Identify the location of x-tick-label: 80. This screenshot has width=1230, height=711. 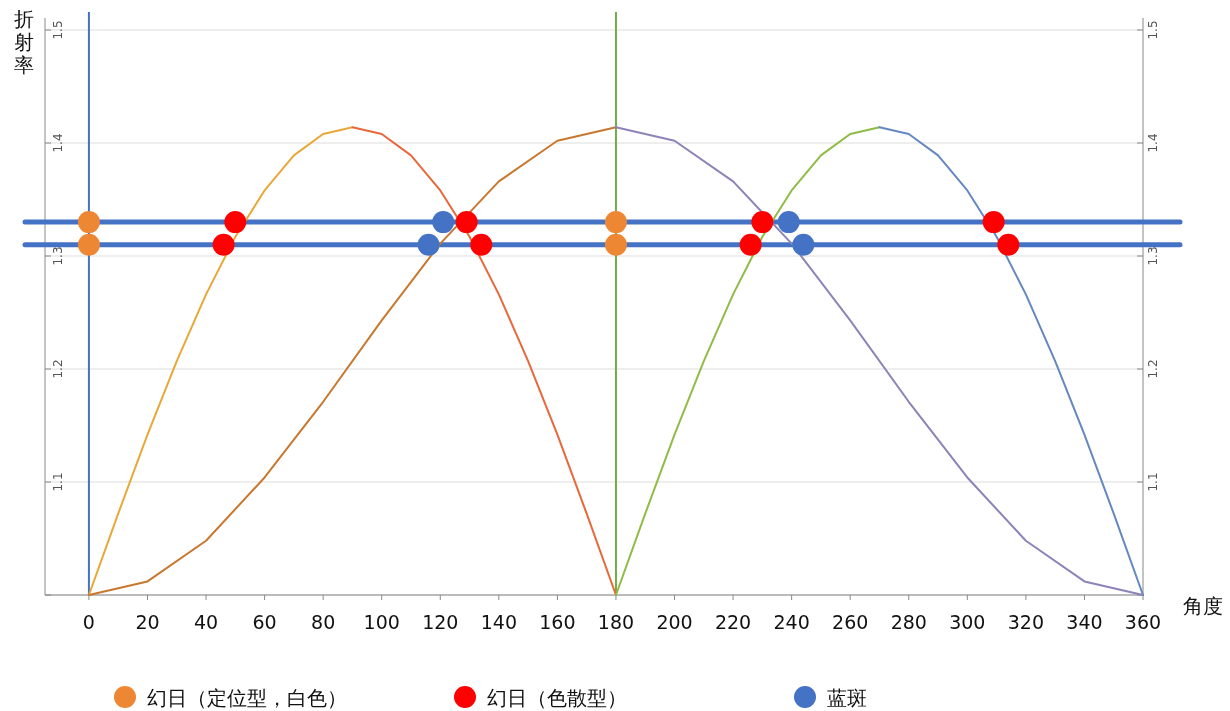
(323, 622).